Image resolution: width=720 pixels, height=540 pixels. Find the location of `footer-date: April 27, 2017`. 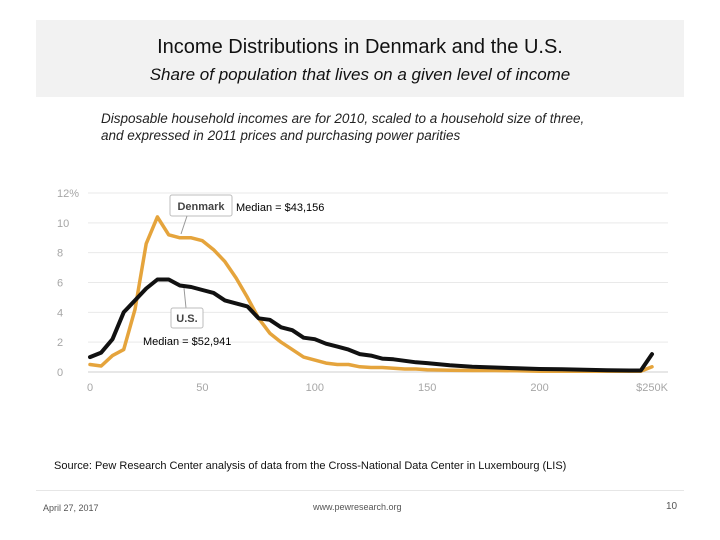

footer-date: April 27, 2017 is located at coordinates (71, 508).